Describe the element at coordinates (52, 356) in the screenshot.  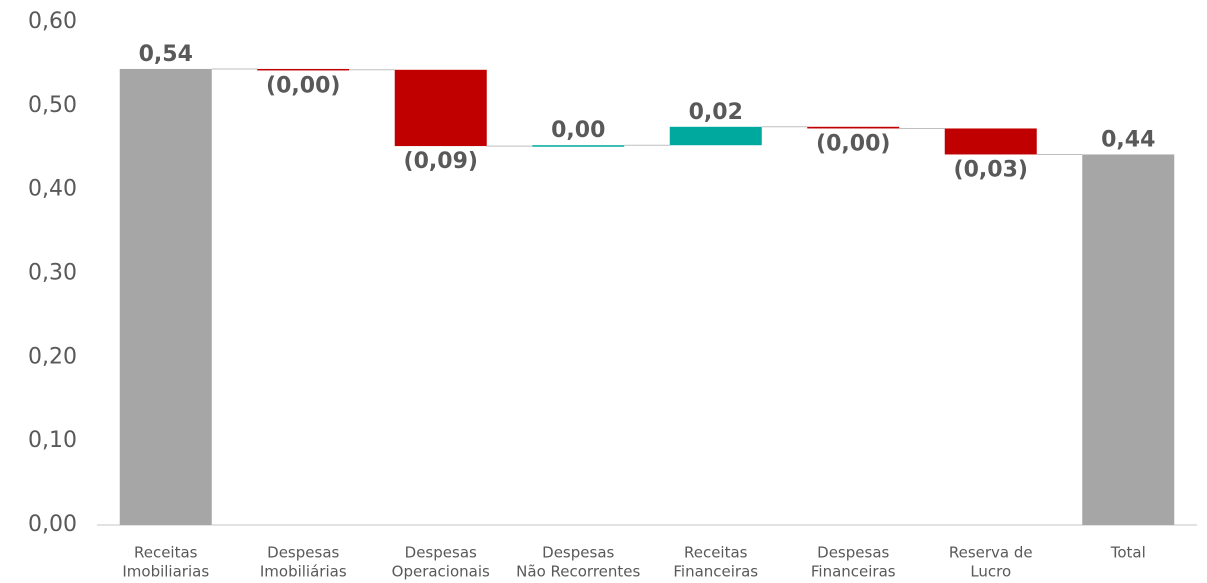
I see `y-tick-label: 0,20` at that location.